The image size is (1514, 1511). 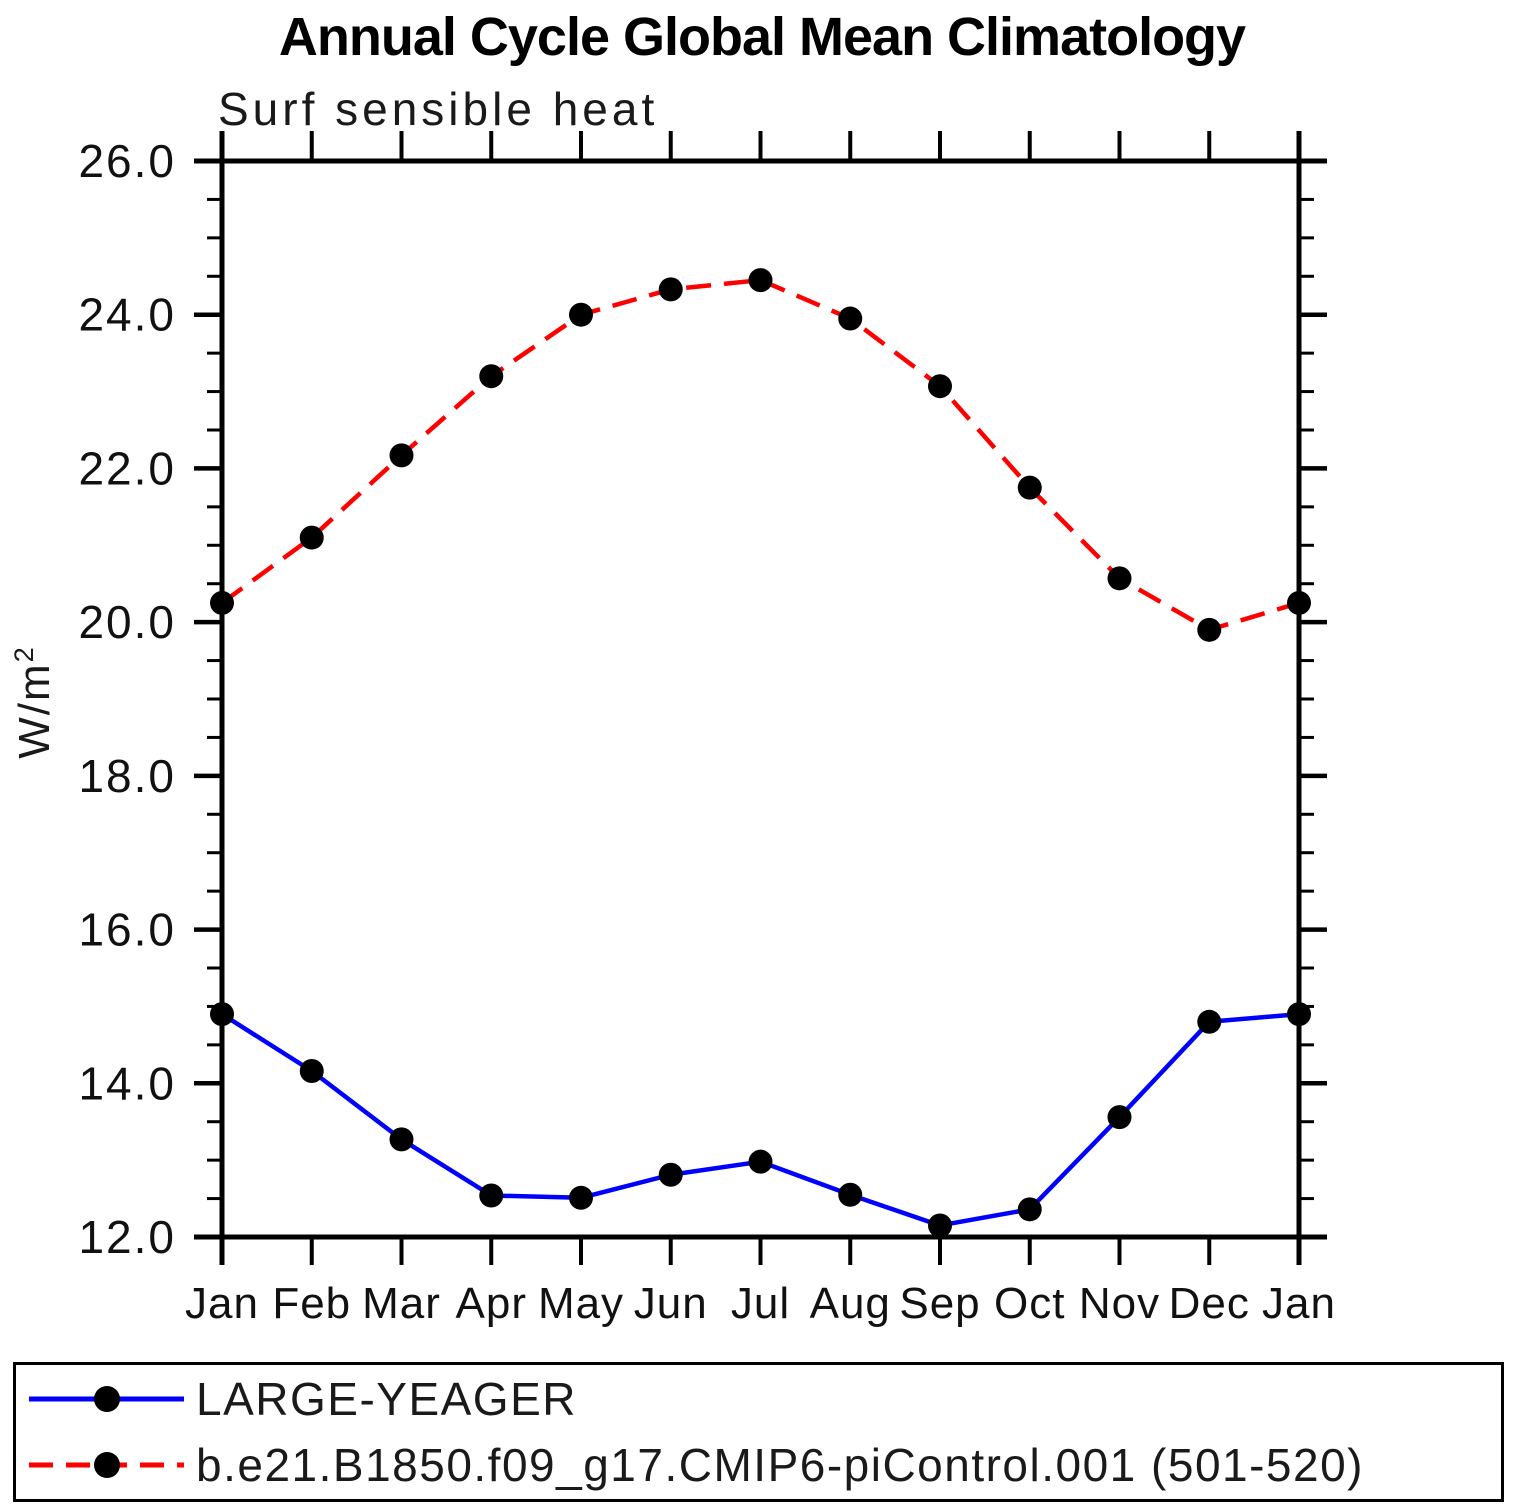 What do you see at coordinates (671, 1303) in the screenshot?
I see `x-tick-label: Jun` at bounding box center [671, 1303].